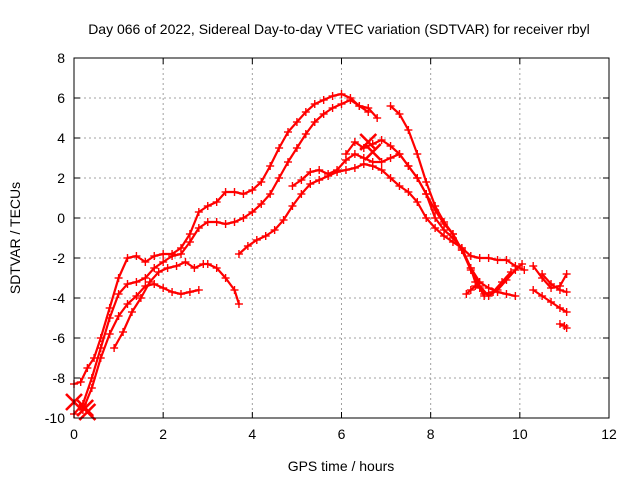 This screenshot has height=480, width=640. I want to click on x-tick-label: 0, so click(74, 434).